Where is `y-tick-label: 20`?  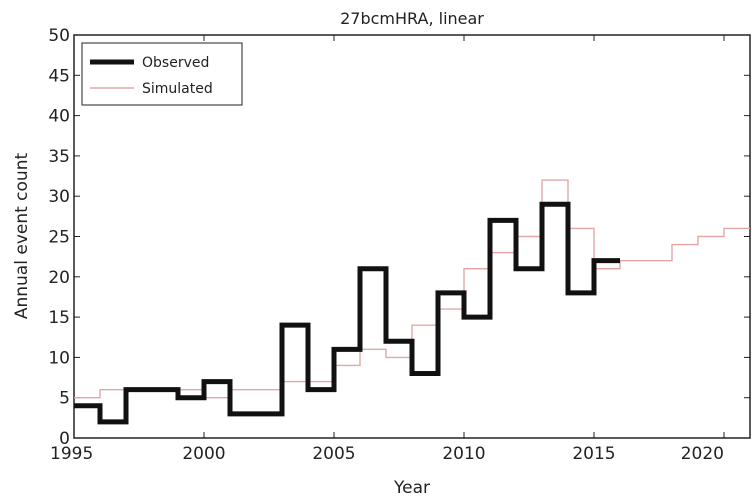
y-tick-label: 20 is located at coordinates (59, 278).